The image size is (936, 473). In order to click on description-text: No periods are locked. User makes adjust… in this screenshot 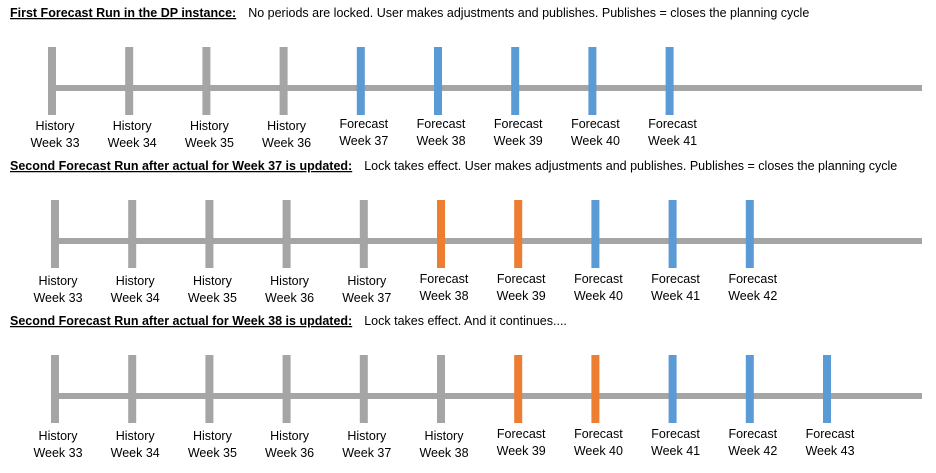, I will do `click(528, 13)`.